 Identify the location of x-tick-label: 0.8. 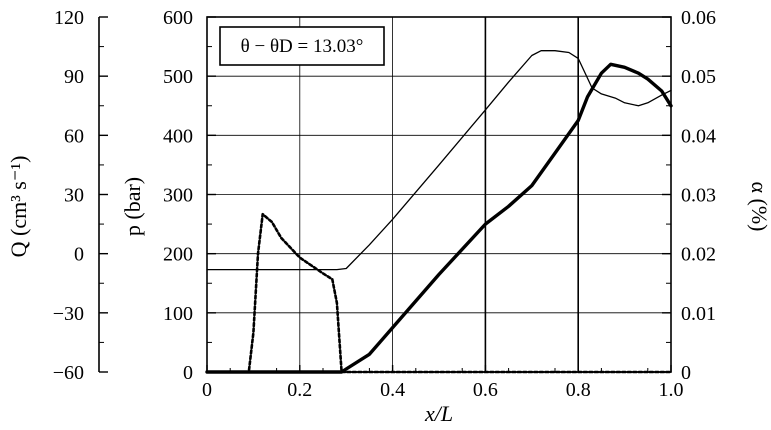
(578, 390).